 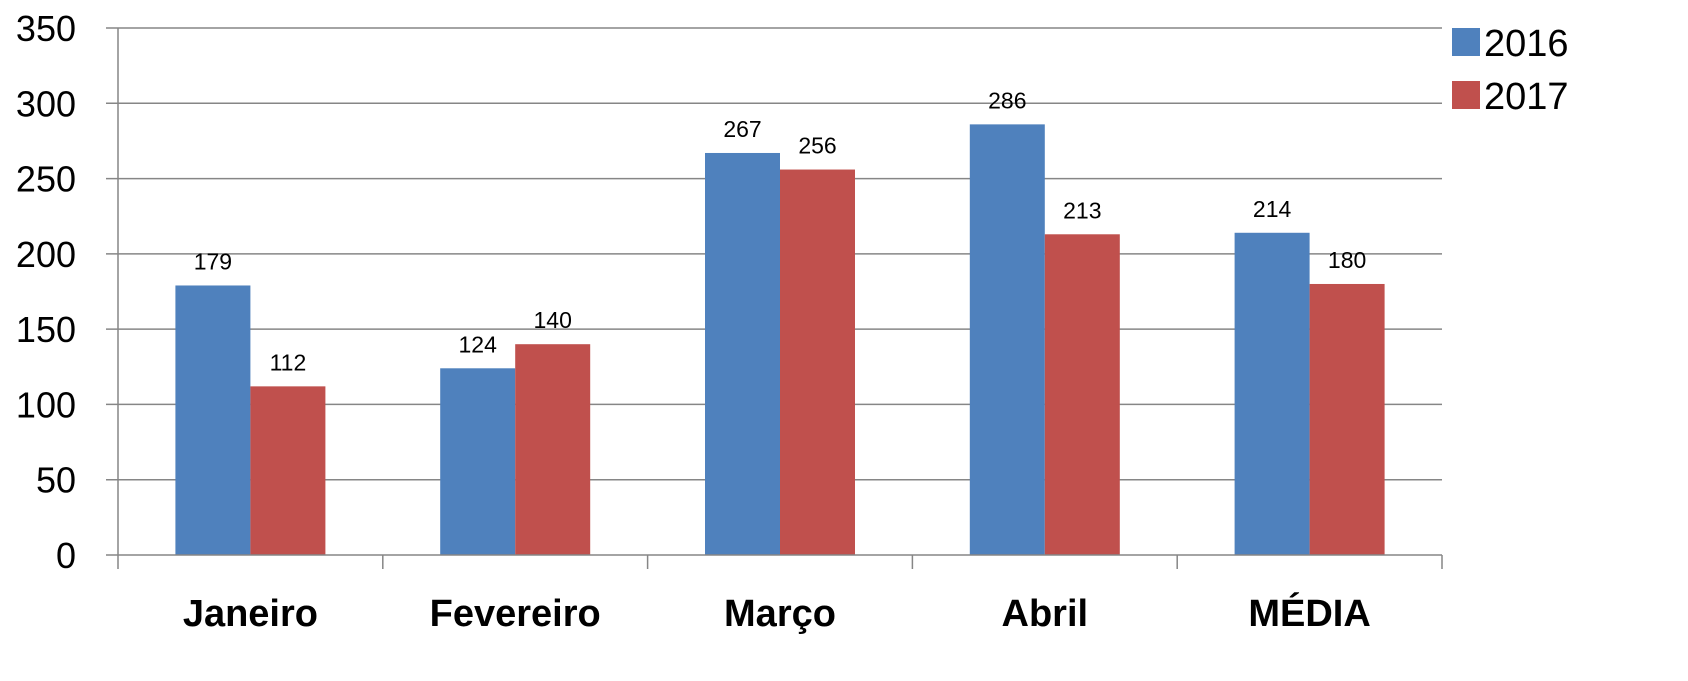 I want to click on data-label-2016-4: 214, so click(x=1272, y=209).